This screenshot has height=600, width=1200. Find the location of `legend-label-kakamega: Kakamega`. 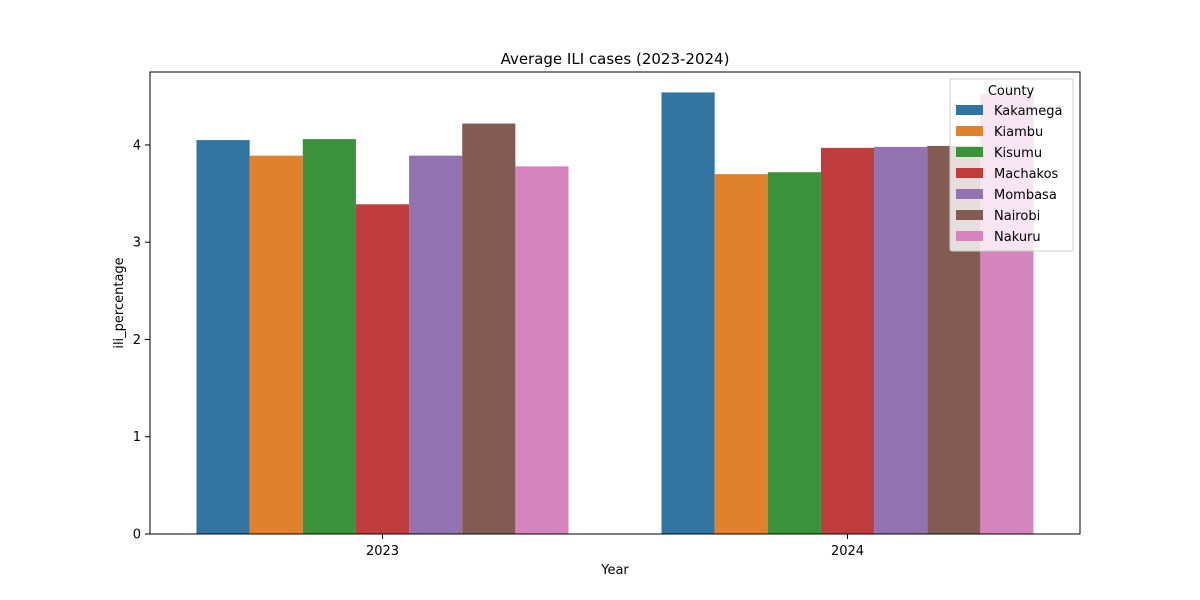

legend-label-kakamega: Kakamega is located at coordinates (1028, 111).